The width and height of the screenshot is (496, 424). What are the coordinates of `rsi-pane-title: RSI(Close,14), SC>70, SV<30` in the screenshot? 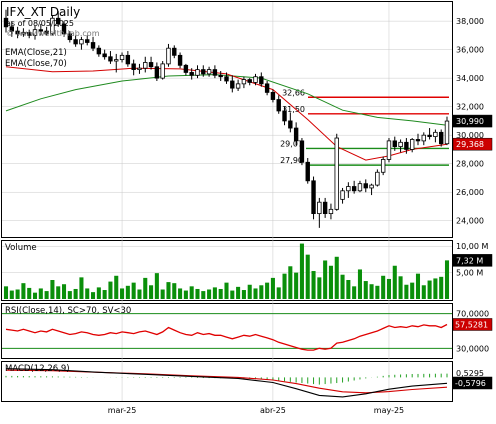 It's located at (68, 311).